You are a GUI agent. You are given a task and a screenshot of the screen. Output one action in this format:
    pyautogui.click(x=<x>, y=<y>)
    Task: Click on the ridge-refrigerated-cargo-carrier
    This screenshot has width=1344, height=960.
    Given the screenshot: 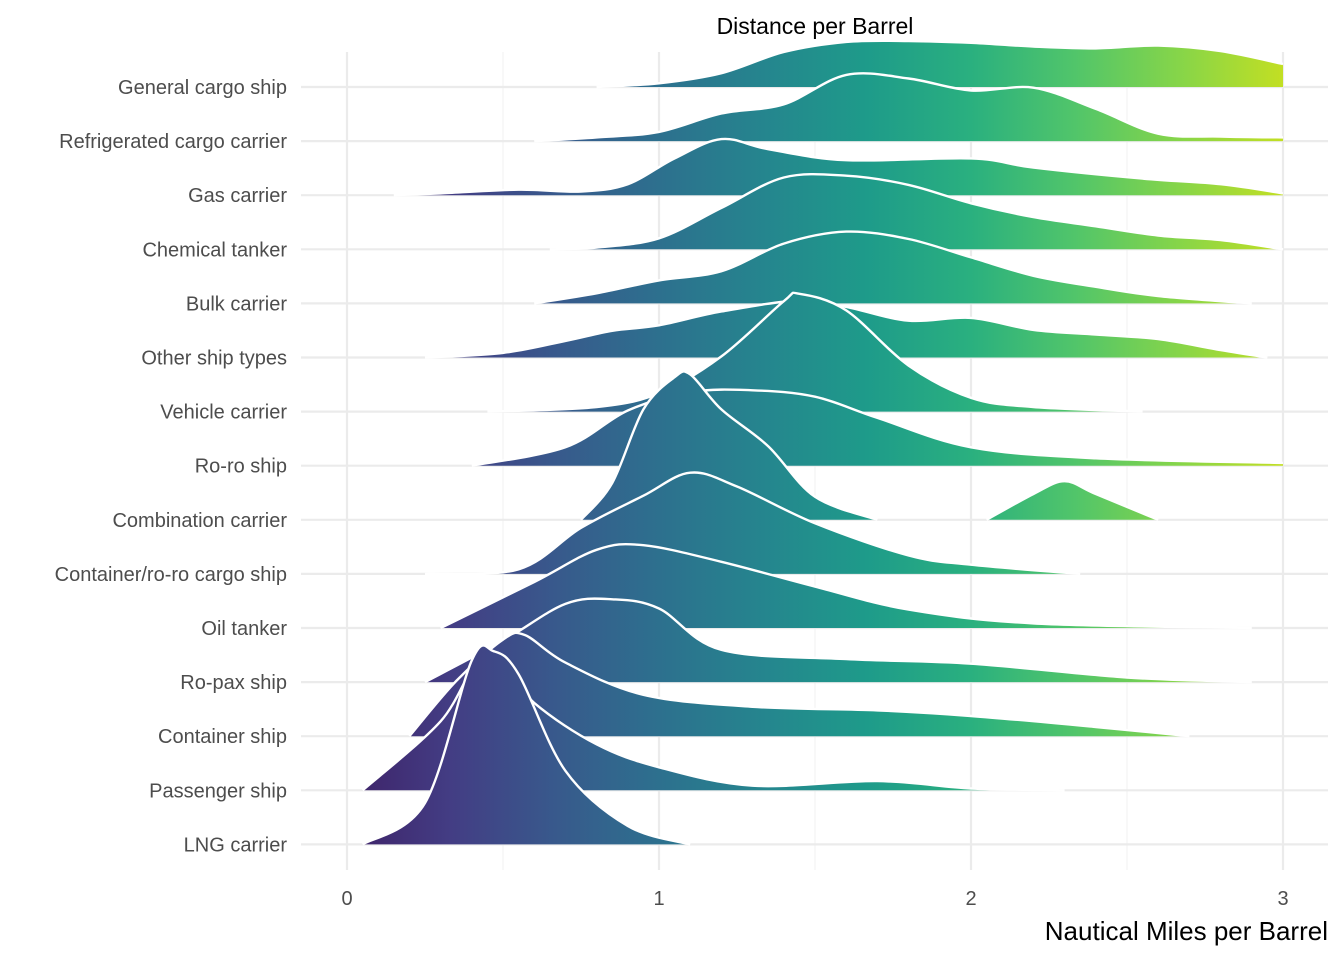 What is the action you would take?
    pyautogui.click(x=909, y=107)
    